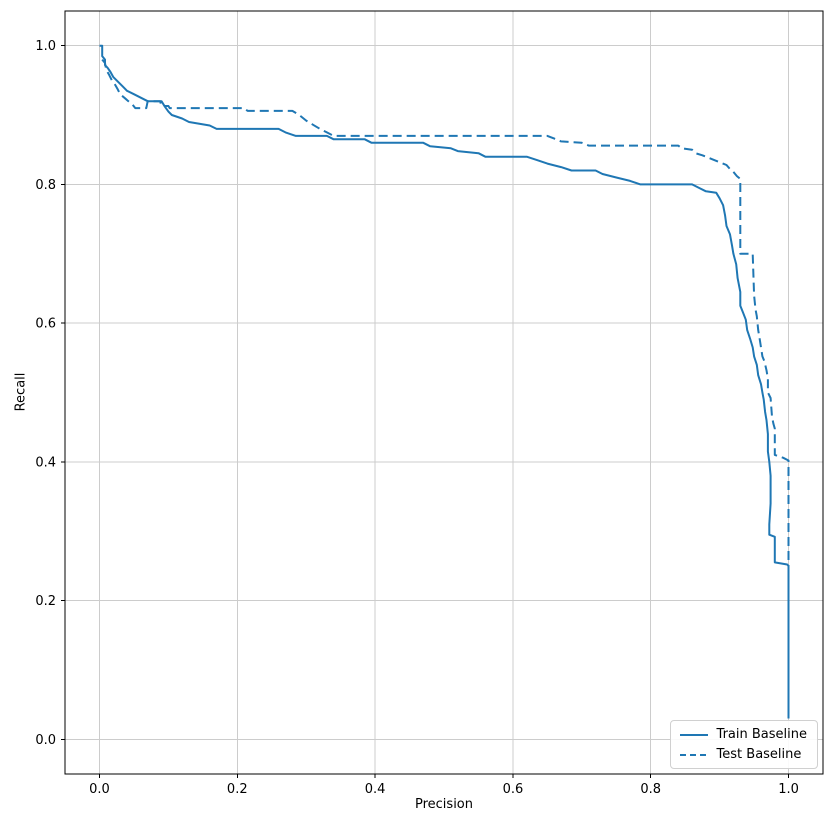 The image size is (839, 833). I want to click on y-tick-label: 0.4, so click(45, 462).